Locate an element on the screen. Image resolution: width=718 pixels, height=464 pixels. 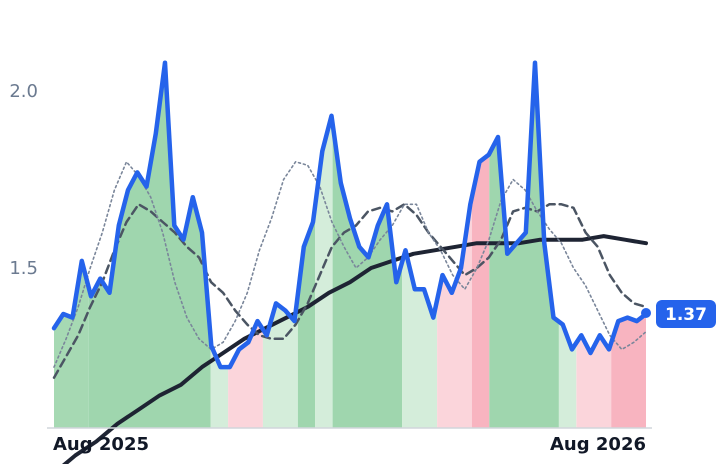
y-tick-label: 2.0 is located at coordinates (23, 91).